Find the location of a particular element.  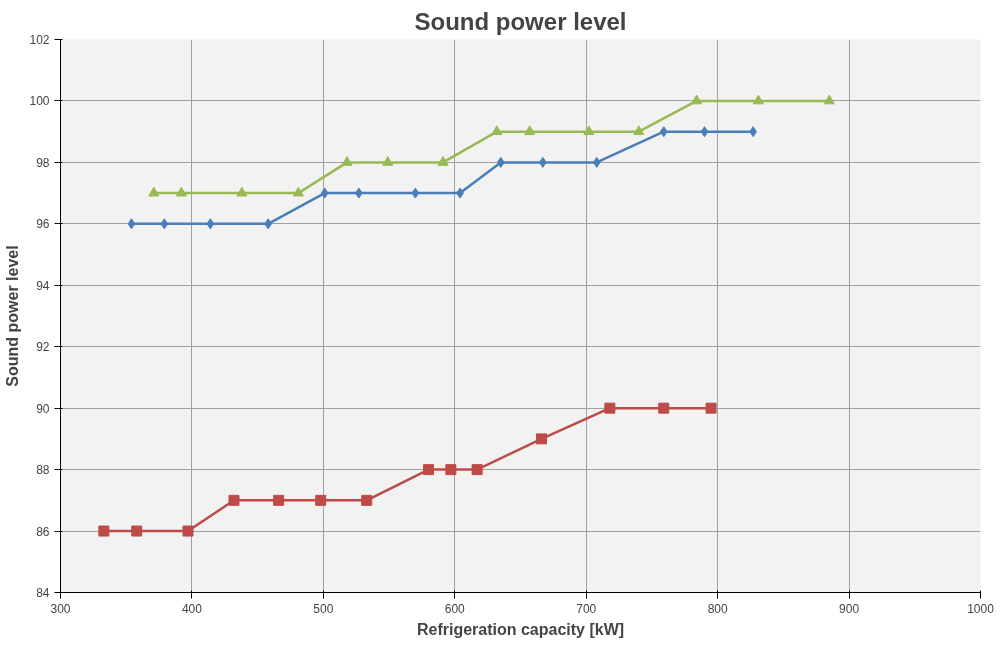

x-tick-label: 400 is located at coordinates (192, 608).